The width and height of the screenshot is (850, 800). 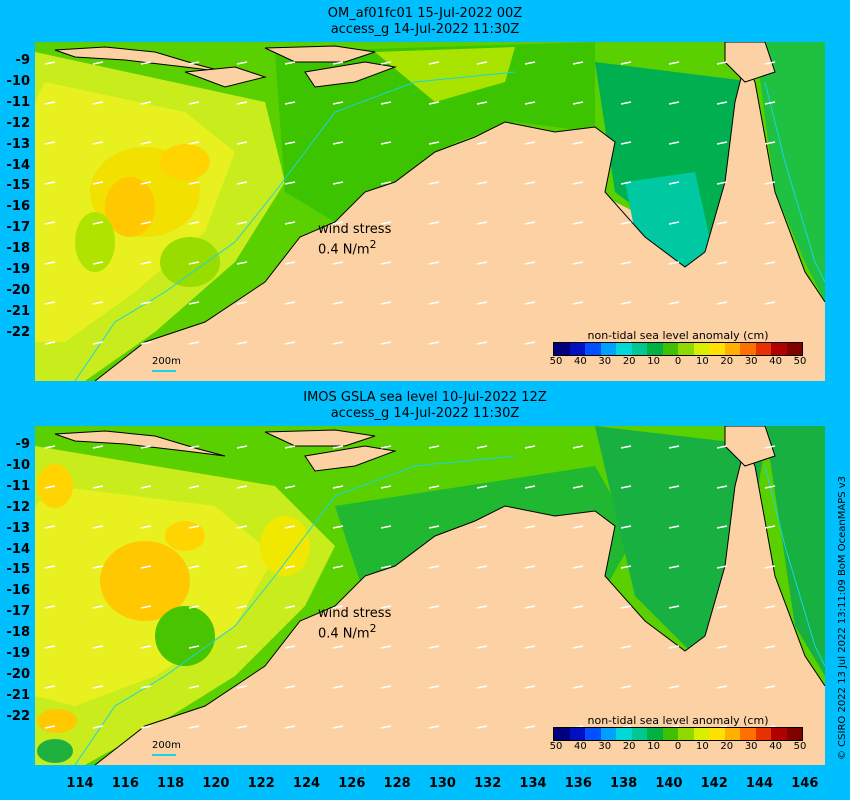 What do you see at coordinates (751, 361) in the screenshot?
I see `colorbar-tick-label: 30` at bounding box center [751, 361].